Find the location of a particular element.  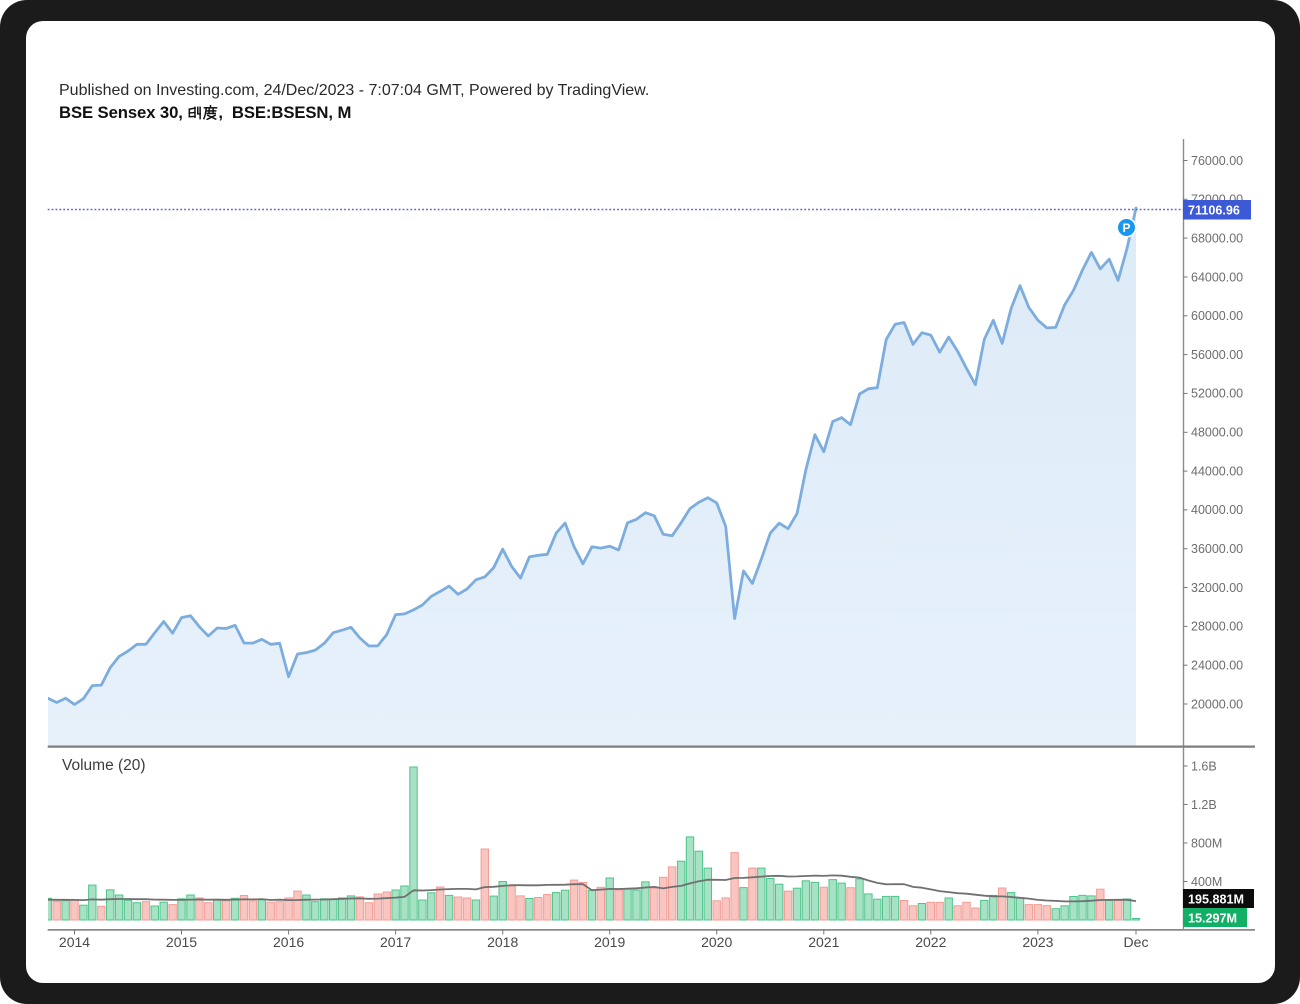

svg-text: 36000.00 is located at coordinates (1217, 549).